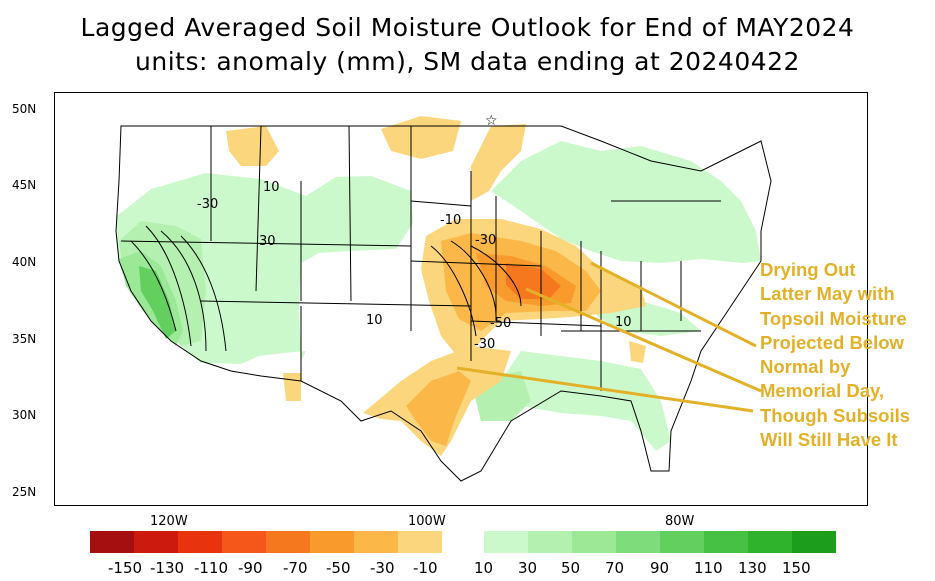 Image resolution: width=935 pixels, height=581 pixels. What do you see at coordinates (425, 568) in the screenshot?
I see `colorbar-label: -10` at bounding box center [425, 568].